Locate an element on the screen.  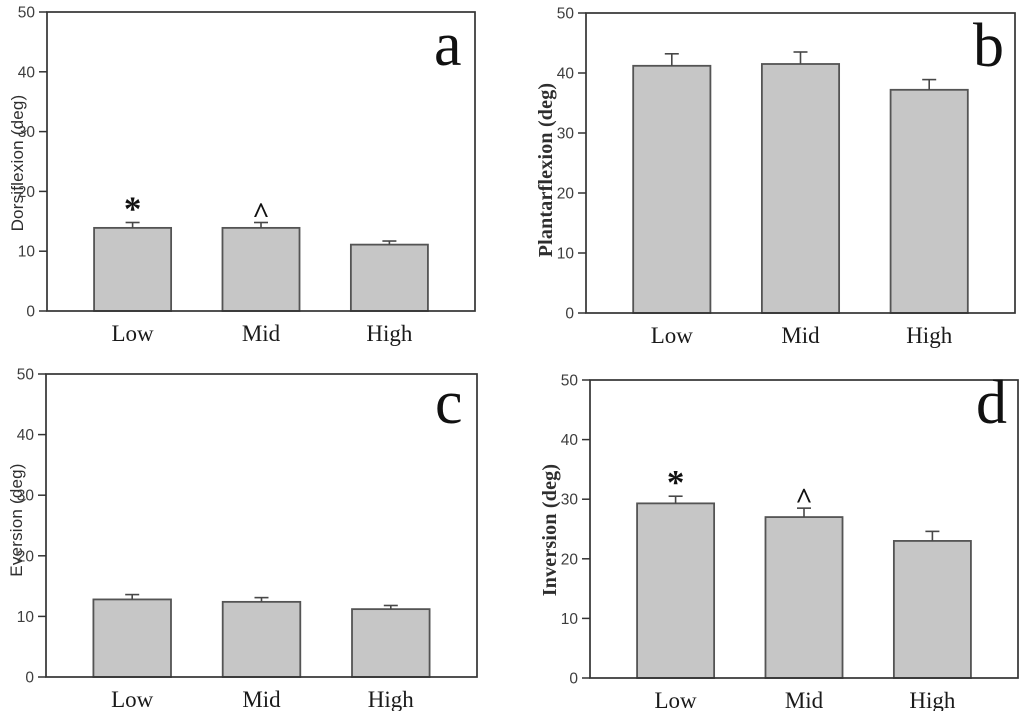
panel-letter: b is located at coordinates (988, 46).